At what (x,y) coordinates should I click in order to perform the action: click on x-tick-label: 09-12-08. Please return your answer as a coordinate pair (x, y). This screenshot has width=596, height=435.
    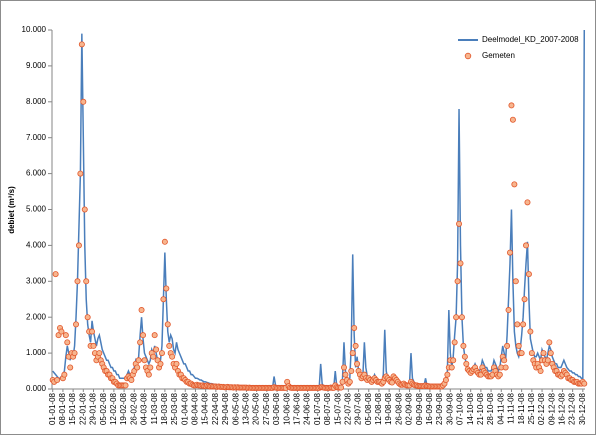
    Looking at the image, I should click on (551, 408).